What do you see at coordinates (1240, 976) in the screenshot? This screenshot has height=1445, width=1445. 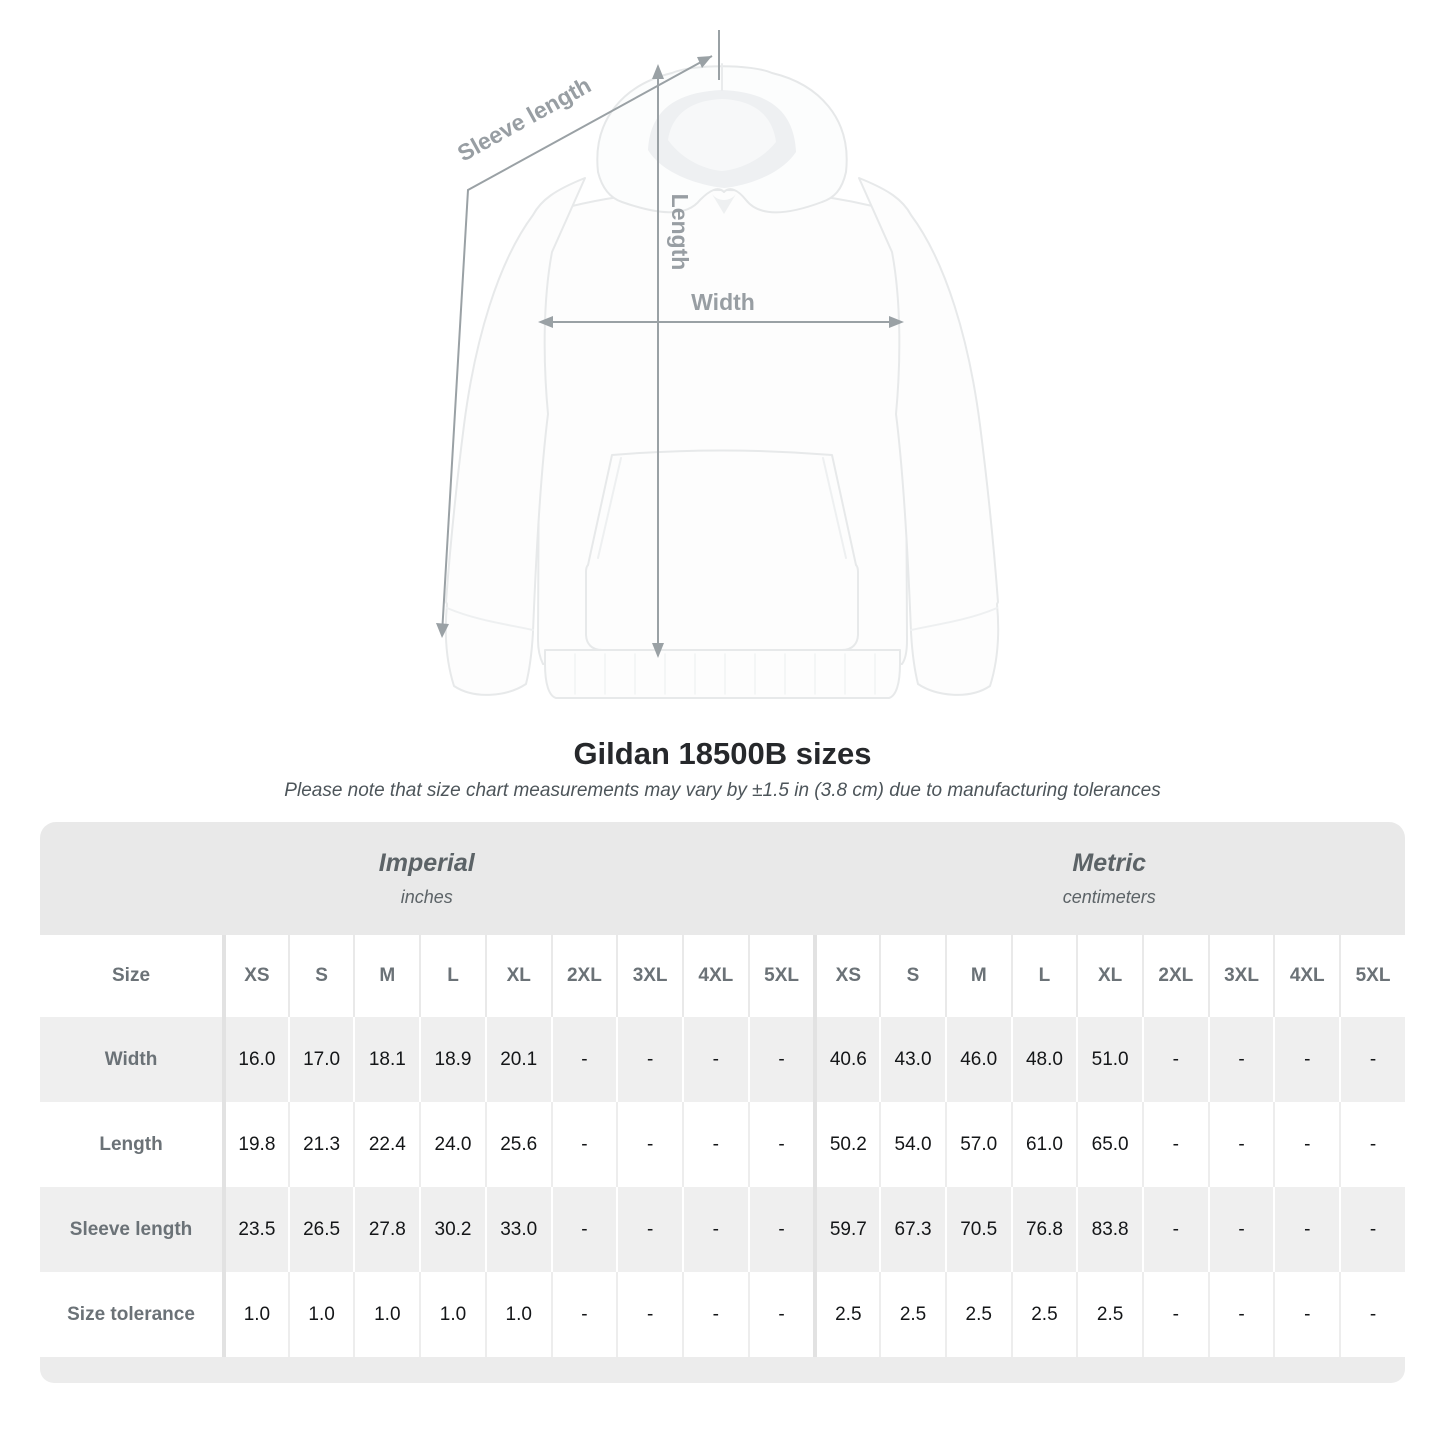 I see `size-metric-3xl: 3XL` at bounding box center [1240, 976].